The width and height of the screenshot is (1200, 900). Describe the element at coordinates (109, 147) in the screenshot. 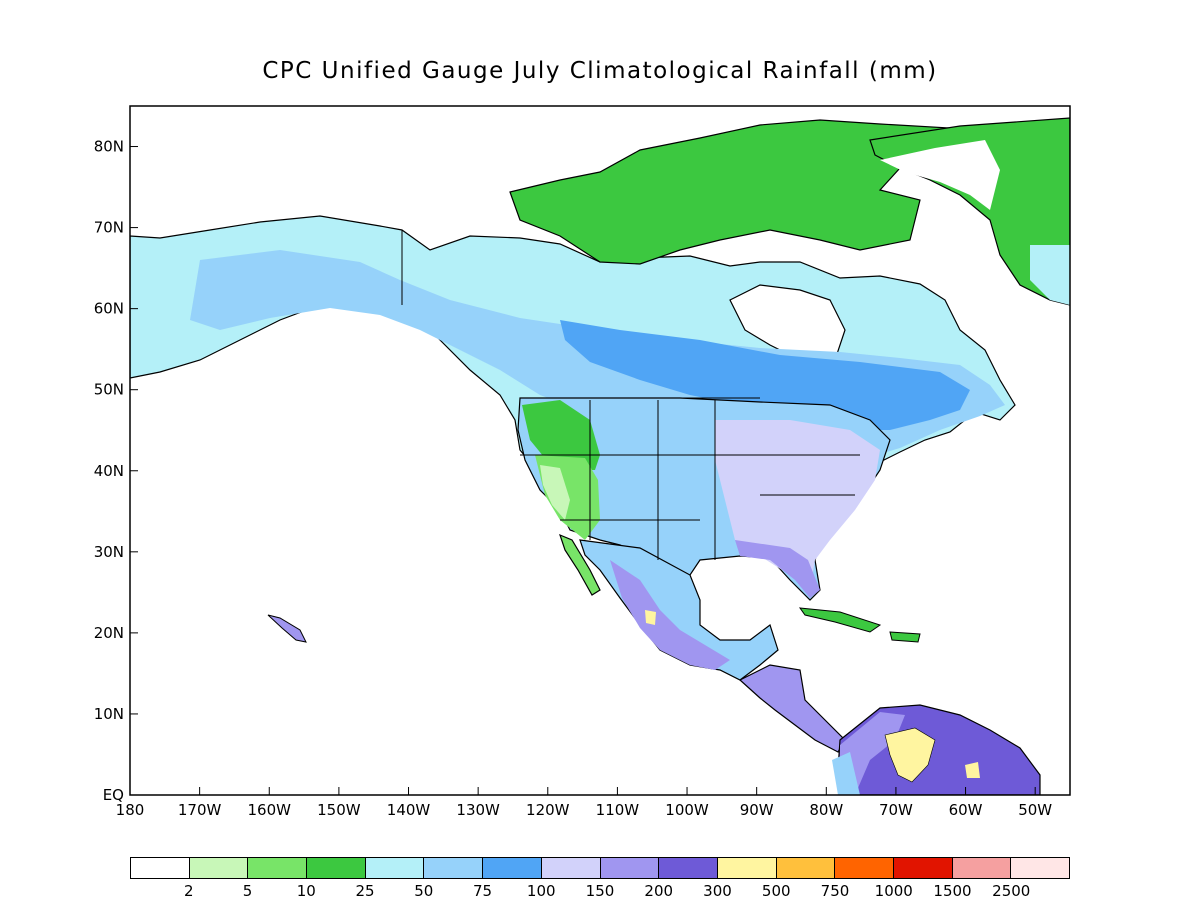

I see `lat-tick-label: 80N` at that location.